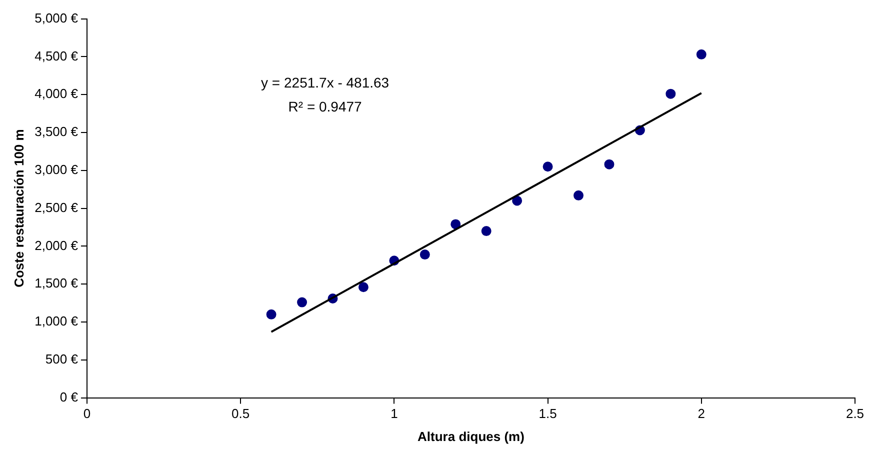 The width and height of the screenshot is (883, 457). Describe the element at coordinates (855, 414) in the screenshot. I see `x-tick-label: 2.5` at that location.